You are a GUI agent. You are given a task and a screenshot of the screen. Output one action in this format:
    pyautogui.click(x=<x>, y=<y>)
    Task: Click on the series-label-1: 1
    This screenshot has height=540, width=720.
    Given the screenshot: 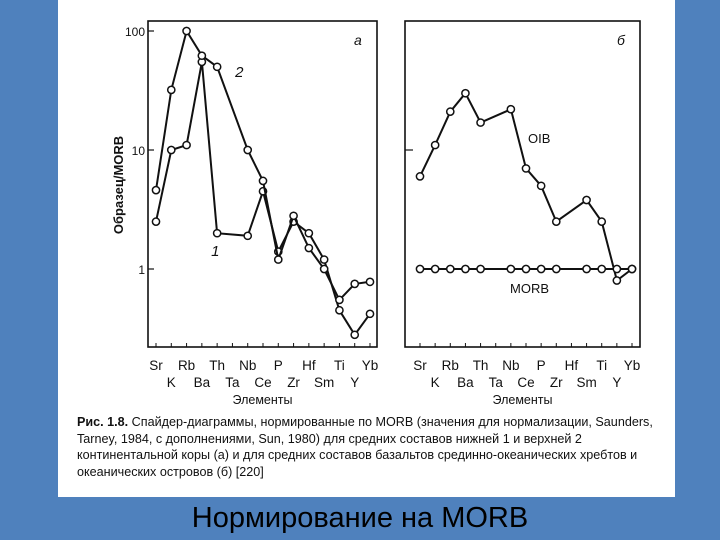 What is the action you would take?
    pyautogui.click(x=215, y=251)
    